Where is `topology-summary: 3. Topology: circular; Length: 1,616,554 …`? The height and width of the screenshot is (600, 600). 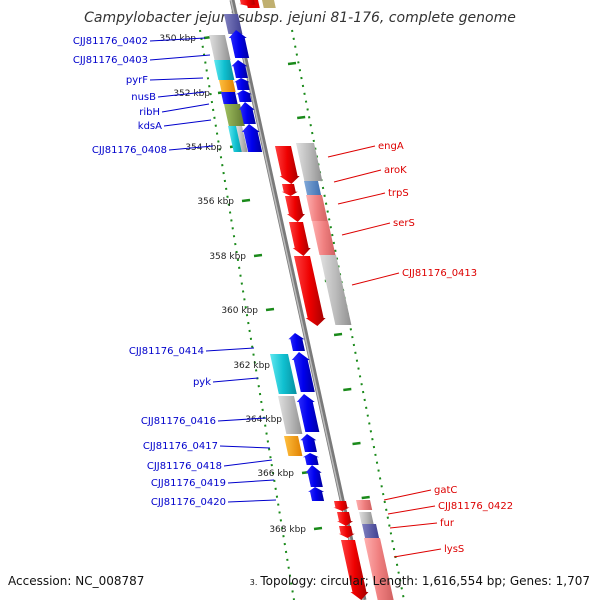
topology-summary: 3. Topology: circular; Length: 1,616,554 … is located at coordinates (420, 581).